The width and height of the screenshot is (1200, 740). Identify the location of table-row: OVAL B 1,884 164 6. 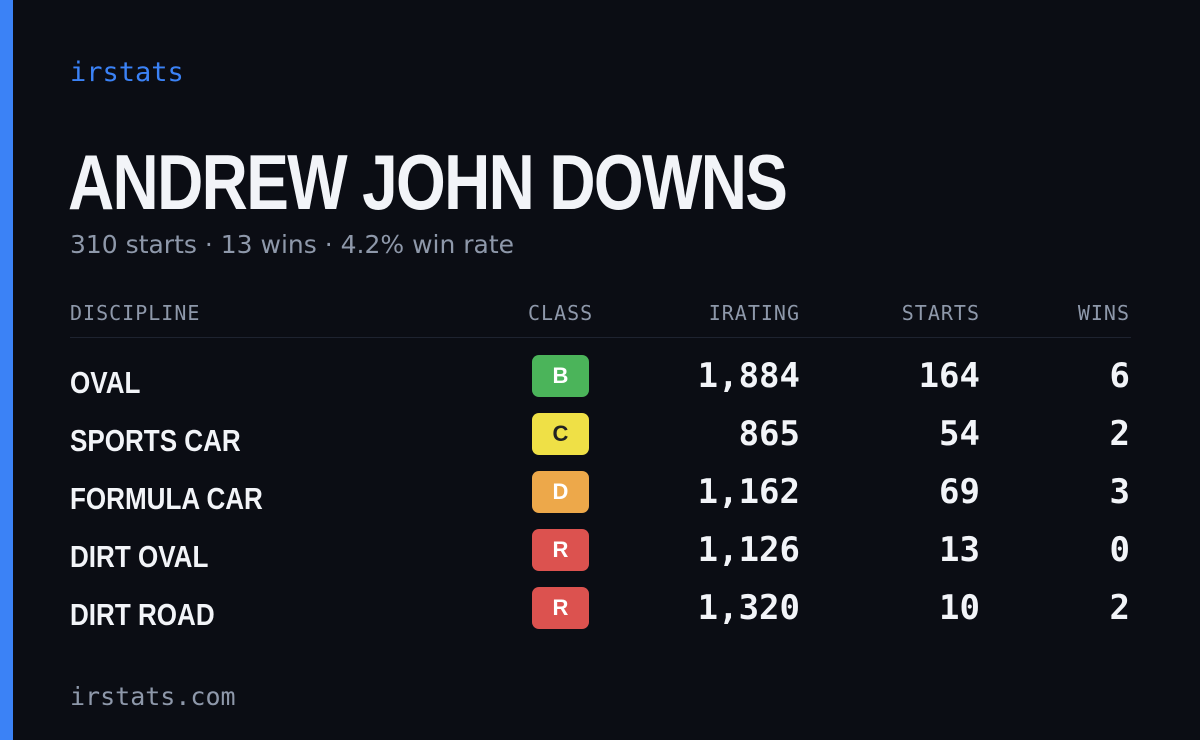
(600, 384).